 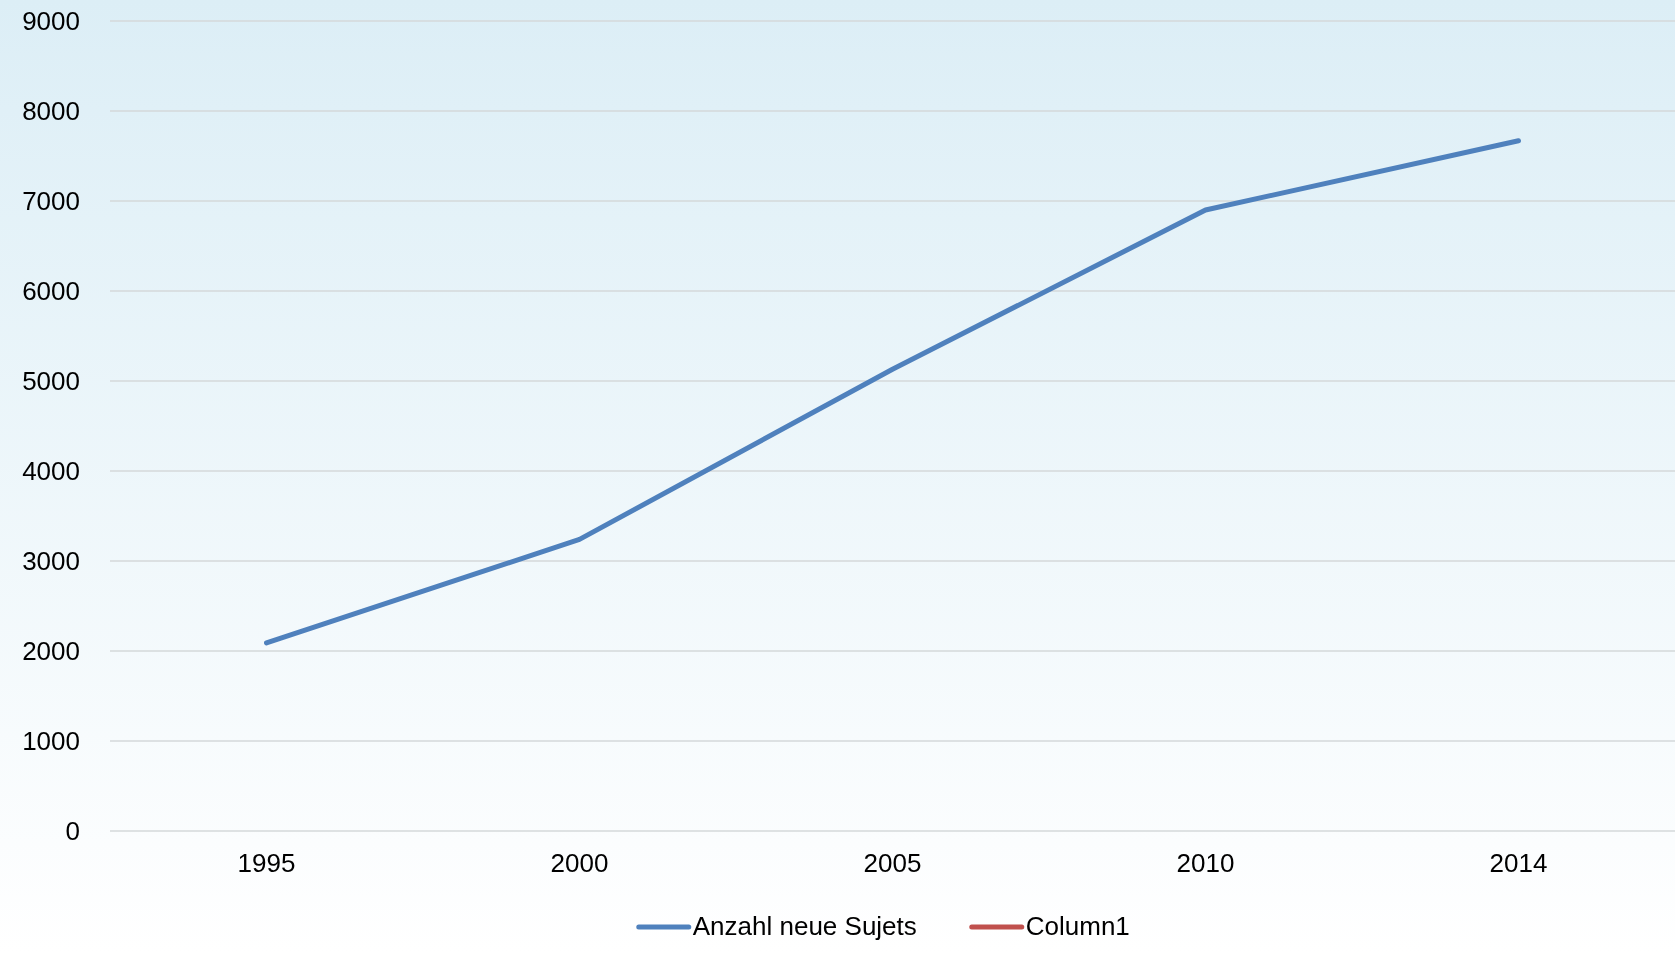 What do you see at coordinates (1077, 926) in the screenshot?
I see `legend-label: Column1` at bounding box center [1077, 926].